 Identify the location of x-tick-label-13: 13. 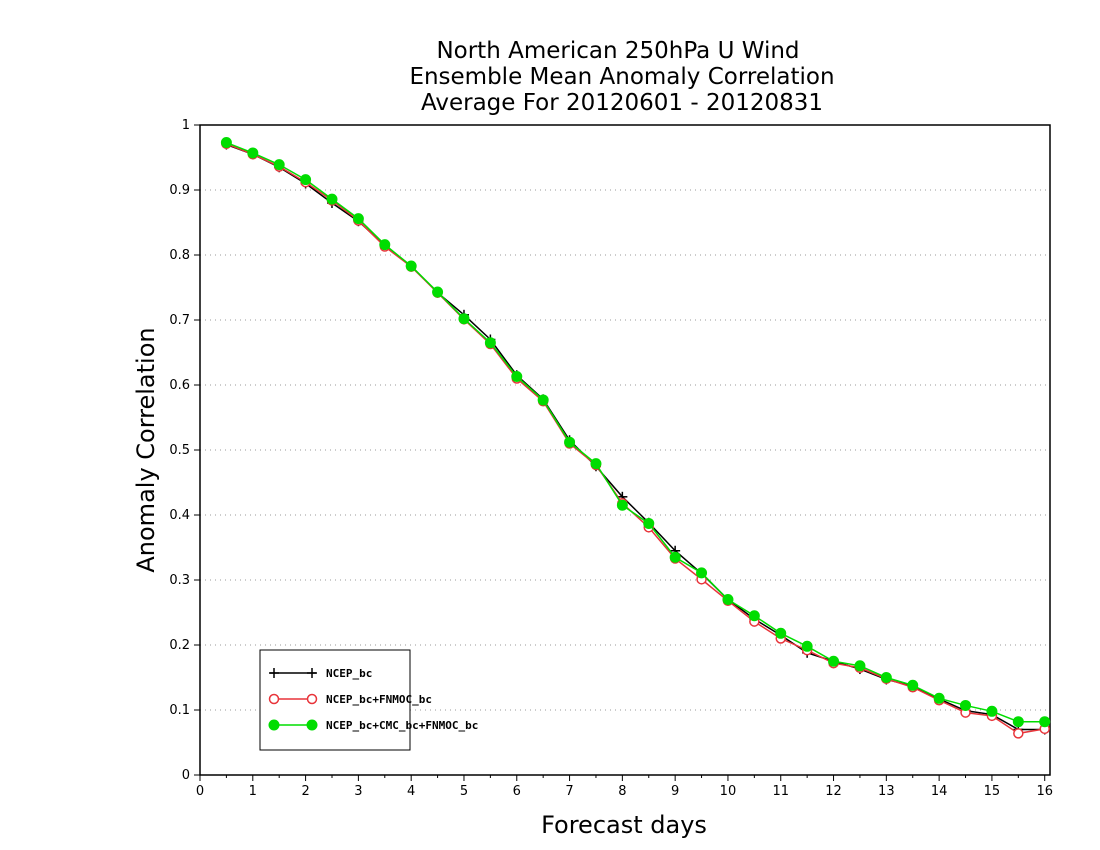
(886, 791).